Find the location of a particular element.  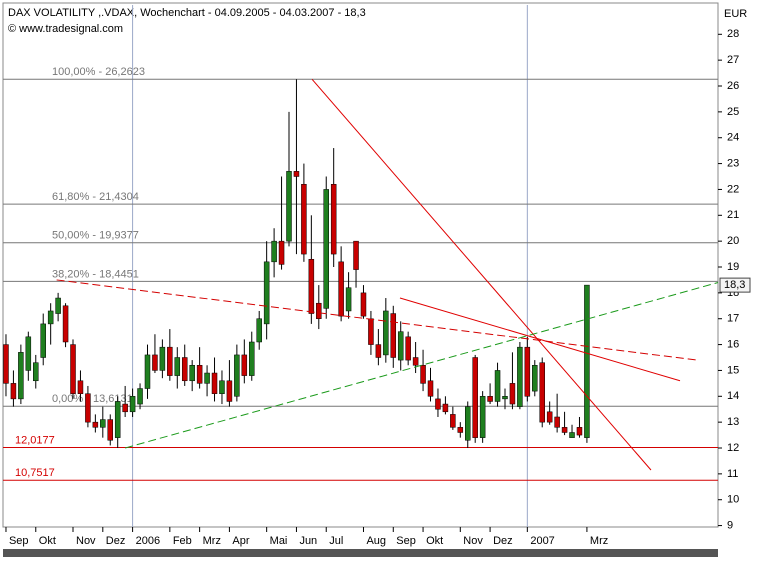

y-tick-label: 27 is located at coordinates (733, 60).